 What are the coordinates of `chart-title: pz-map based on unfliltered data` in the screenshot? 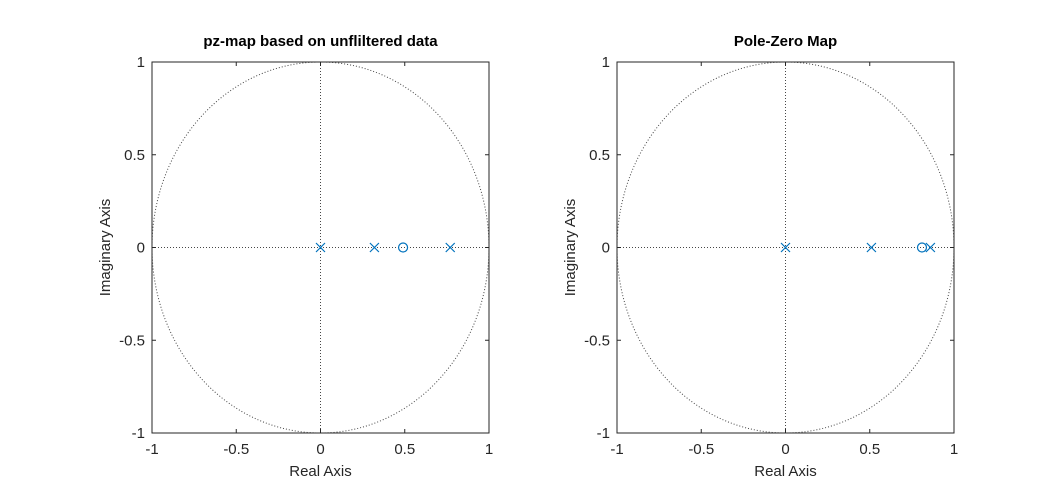 It's located at (320, 41).